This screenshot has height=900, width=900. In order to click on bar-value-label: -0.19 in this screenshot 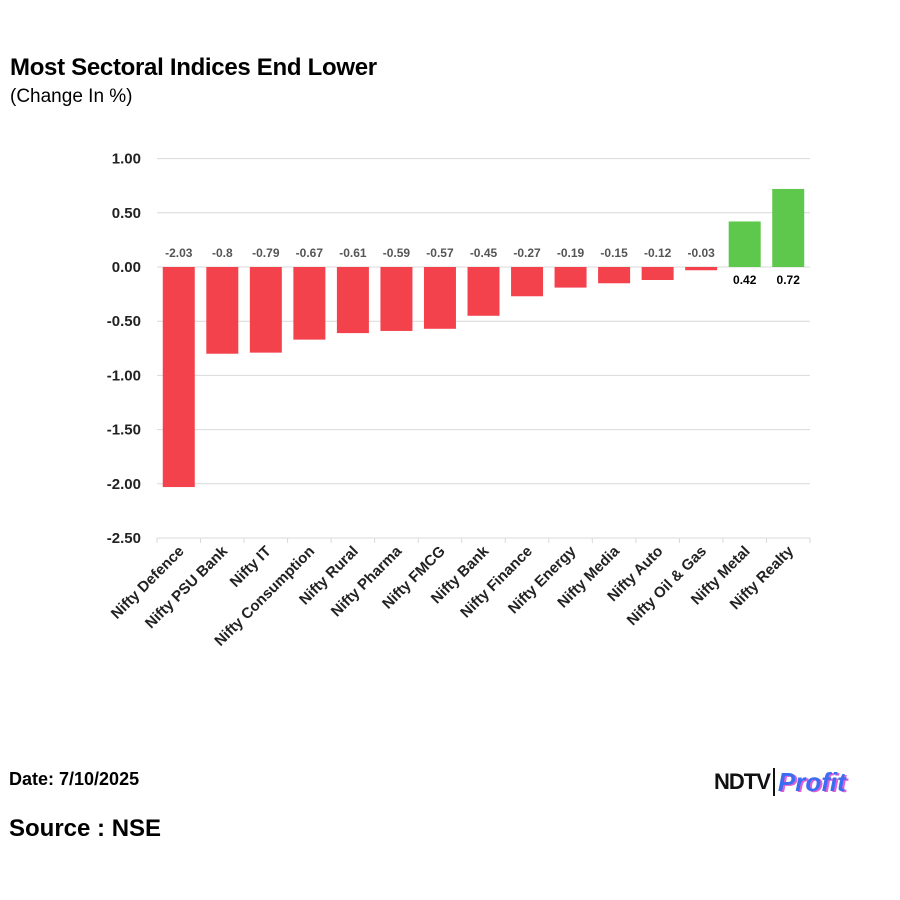, I will do `click(571, 253)`.